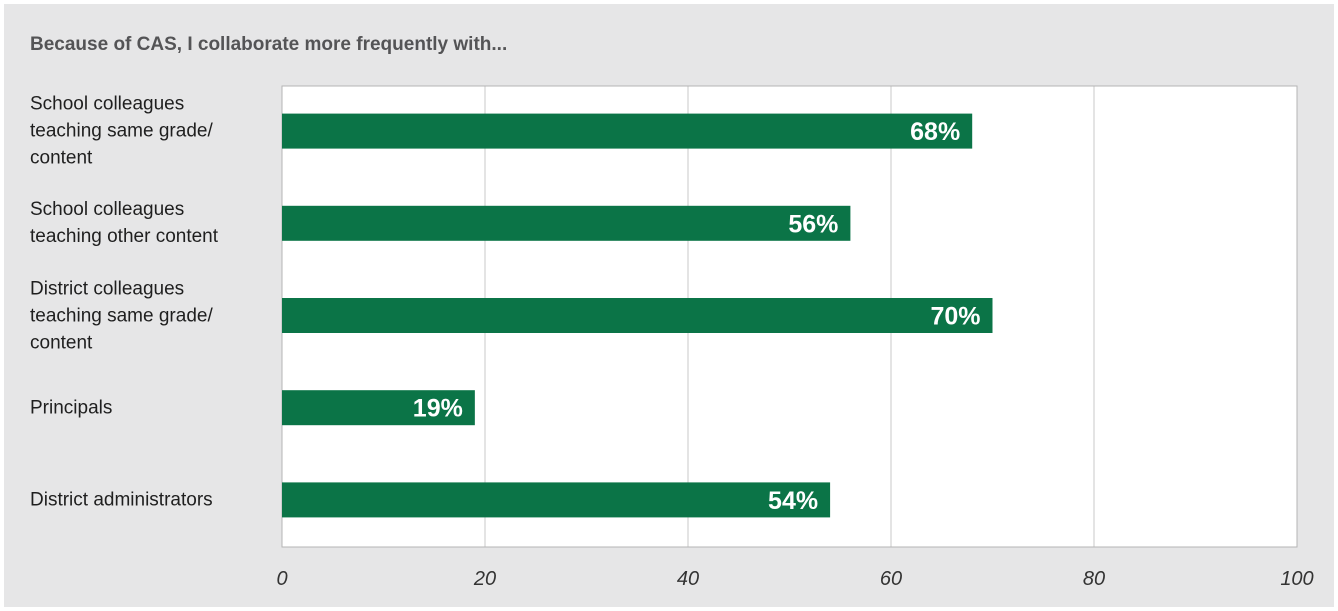  Describe the element at coordinates (955, 317) in the screenshot. I see `bar-value-label: 70%` at that location.